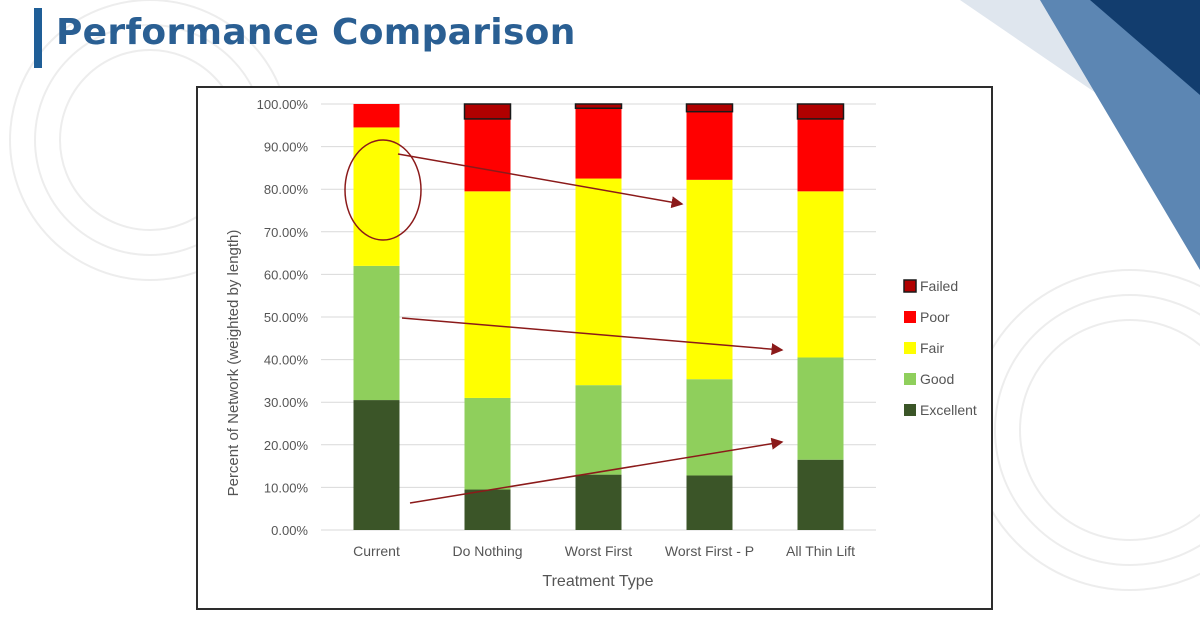 The image size is (1200, 630). What do you see at coordinates (1120, 135) in the screenshot?
I see `corner-accent-mid` at bounding box center [1120, 135].